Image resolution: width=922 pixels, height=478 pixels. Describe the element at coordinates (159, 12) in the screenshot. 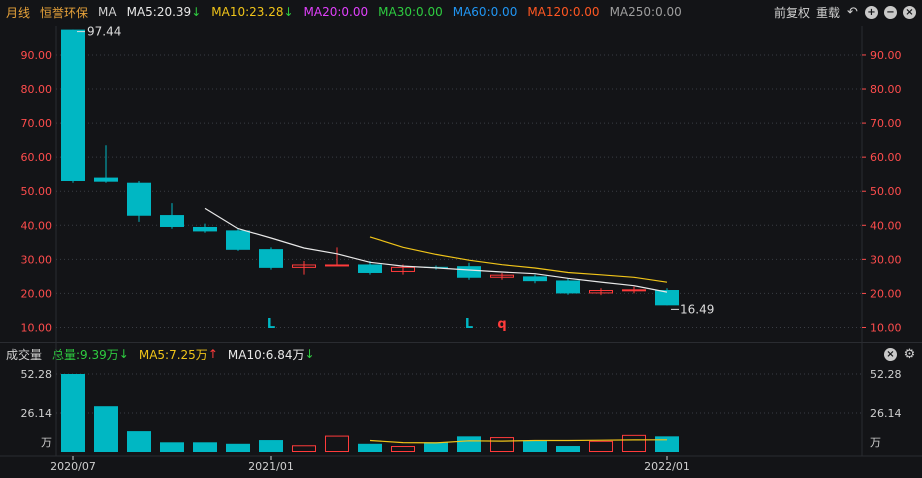

I see `ma5-value: MA5:20.39` at that location.